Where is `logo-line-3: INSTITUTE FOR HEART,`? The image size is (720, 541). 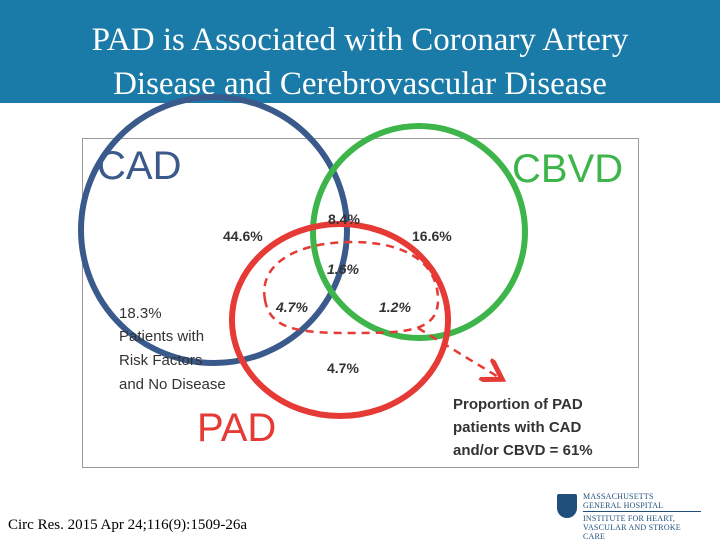 logo-line-3: INSTITUTE FOR HEART, is located at coordinates (629, 518).